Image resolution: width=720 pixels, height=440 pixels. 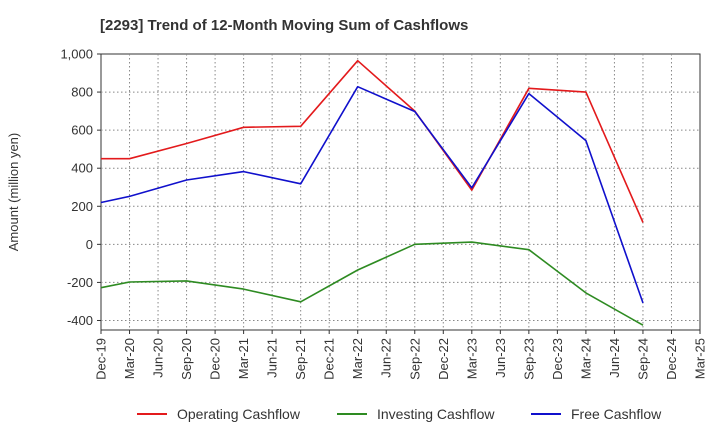 I want to click on y-tick-label: 600, so click(x=82, y=130).